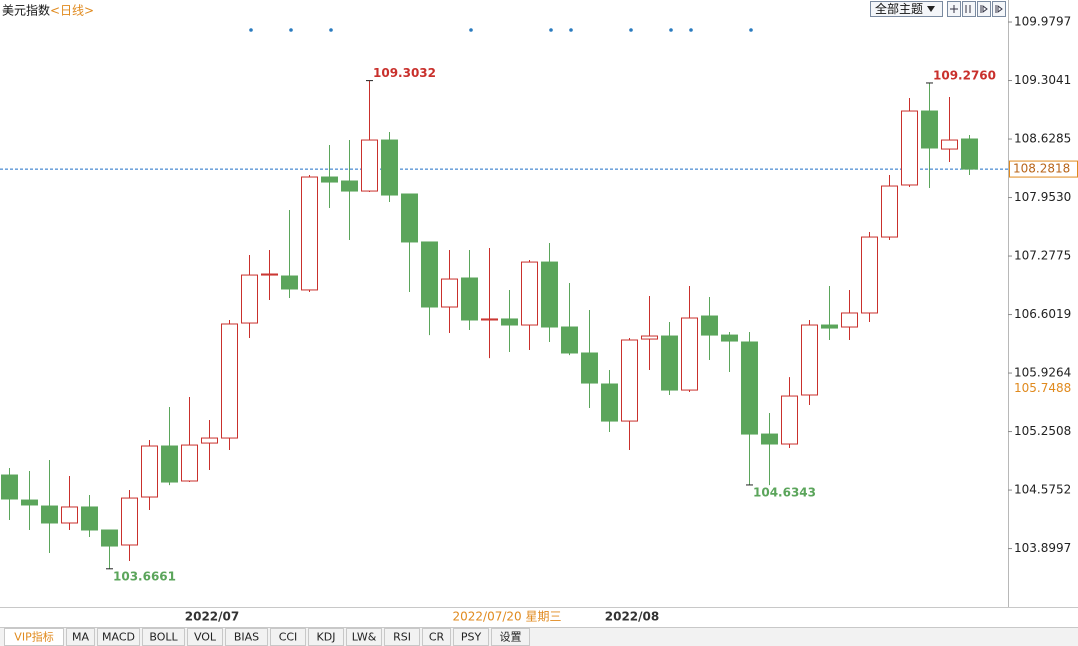 The width and height of the screenshot is (1078, 646). Describe the element at coordinates (205, 637) in the screenshot. I see `tab-label: VOL` at that location.